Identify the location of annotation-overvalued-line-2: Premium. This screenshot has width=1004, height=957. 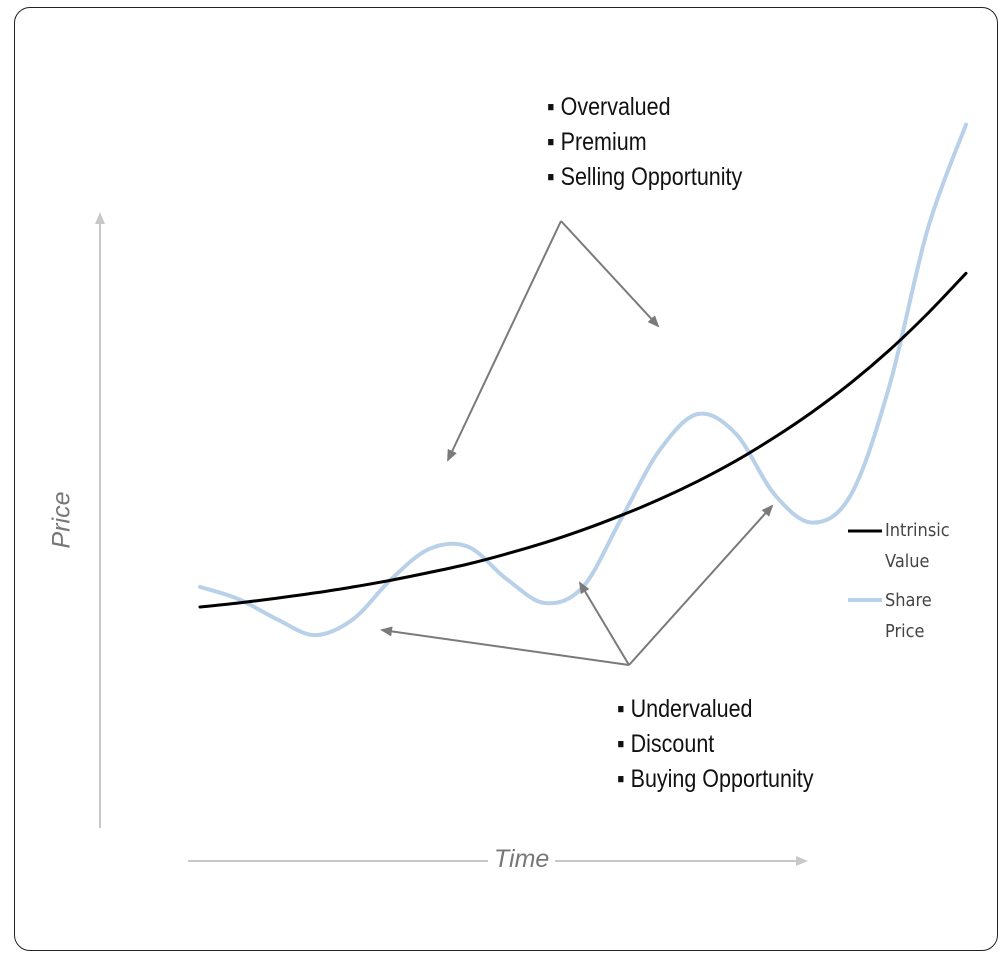
(644, 142).